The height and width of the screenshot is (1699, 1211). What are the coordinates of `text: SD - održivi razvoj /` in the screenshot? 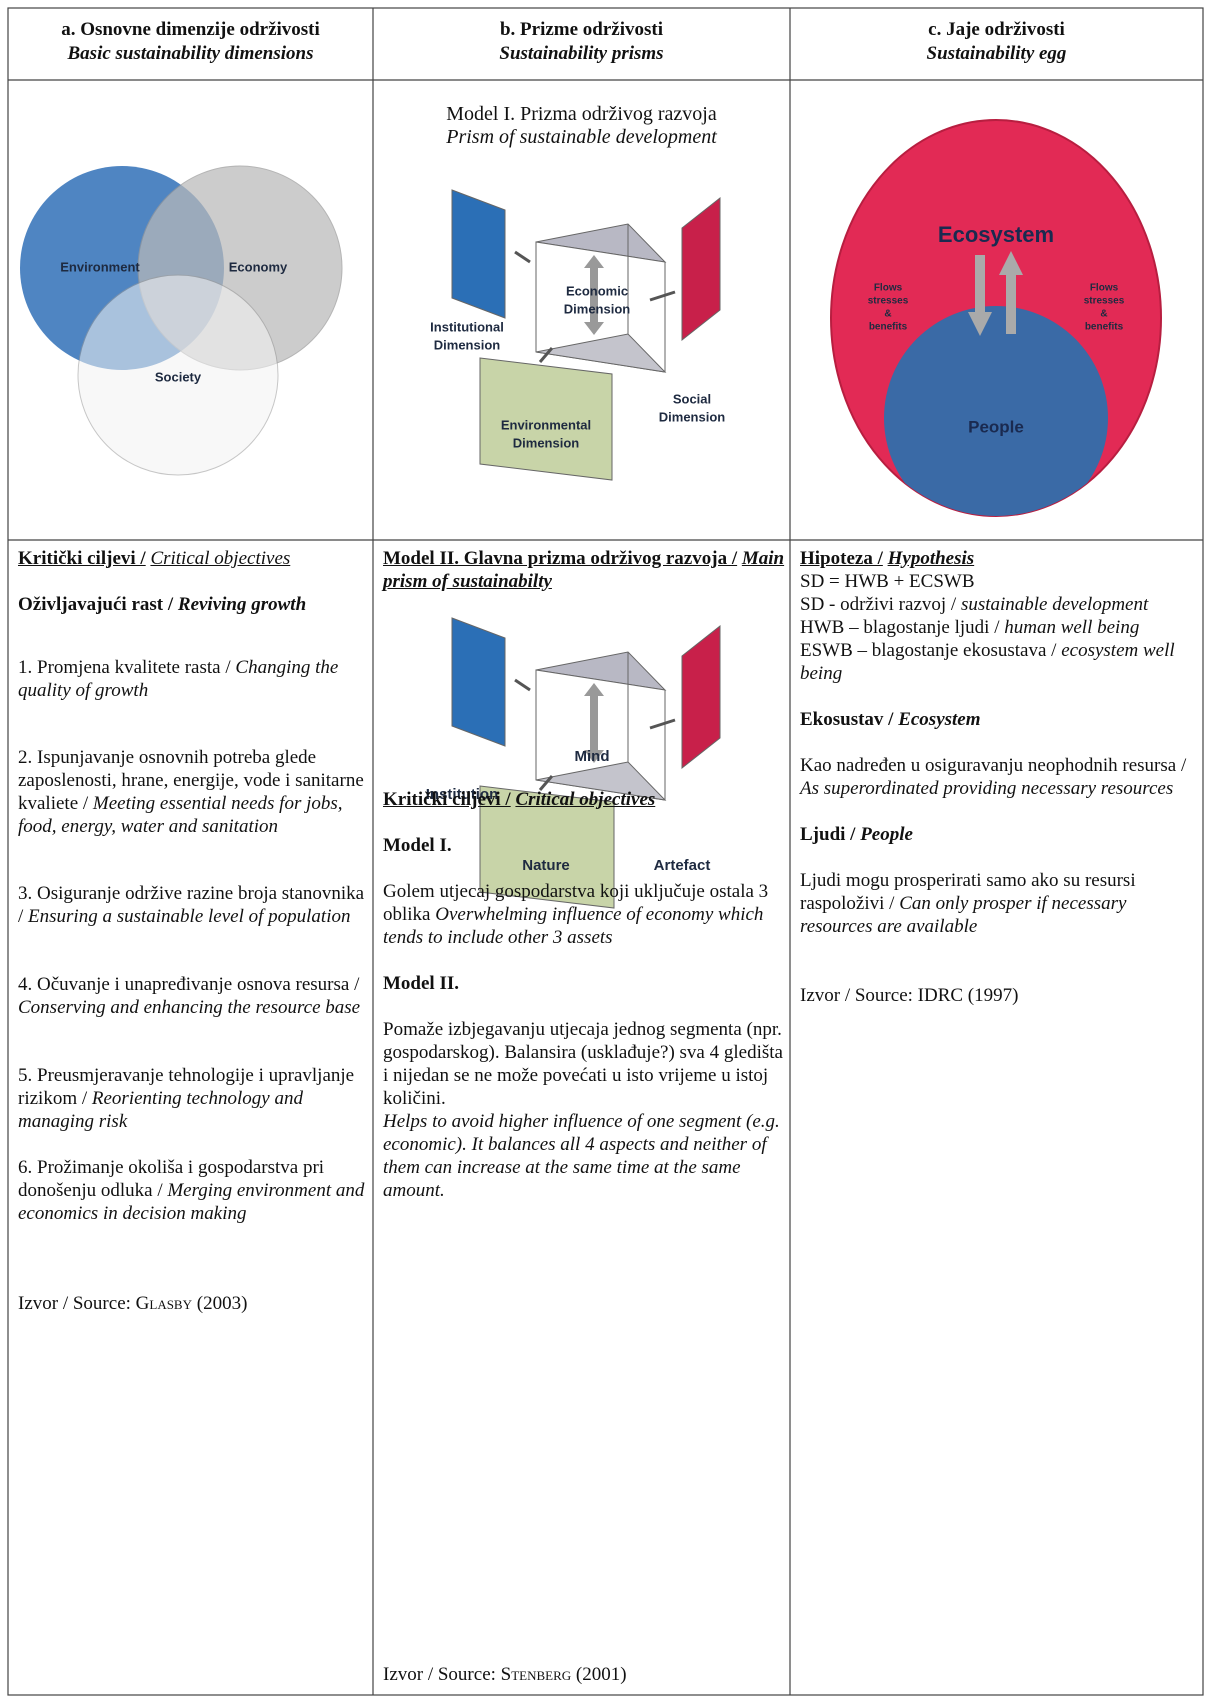 It's located at (878, 604).